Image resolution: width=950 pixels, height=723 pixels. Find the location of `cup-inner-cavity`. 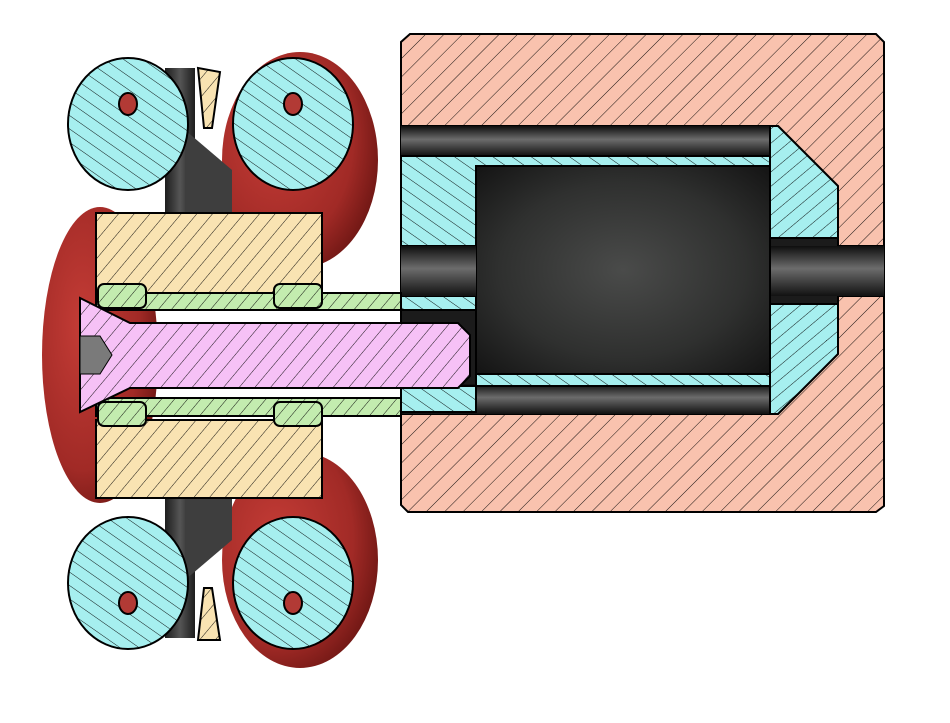

cup-inner-cavity is located at coordinates (623, 270).